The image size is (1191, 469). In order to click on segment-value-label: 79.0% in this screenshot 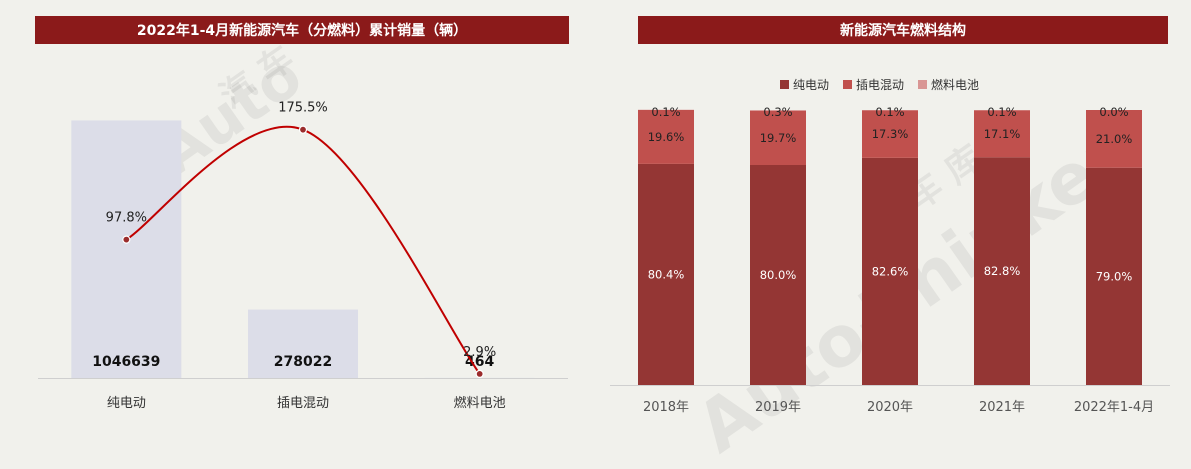, I will do `click(1114, 276)`.